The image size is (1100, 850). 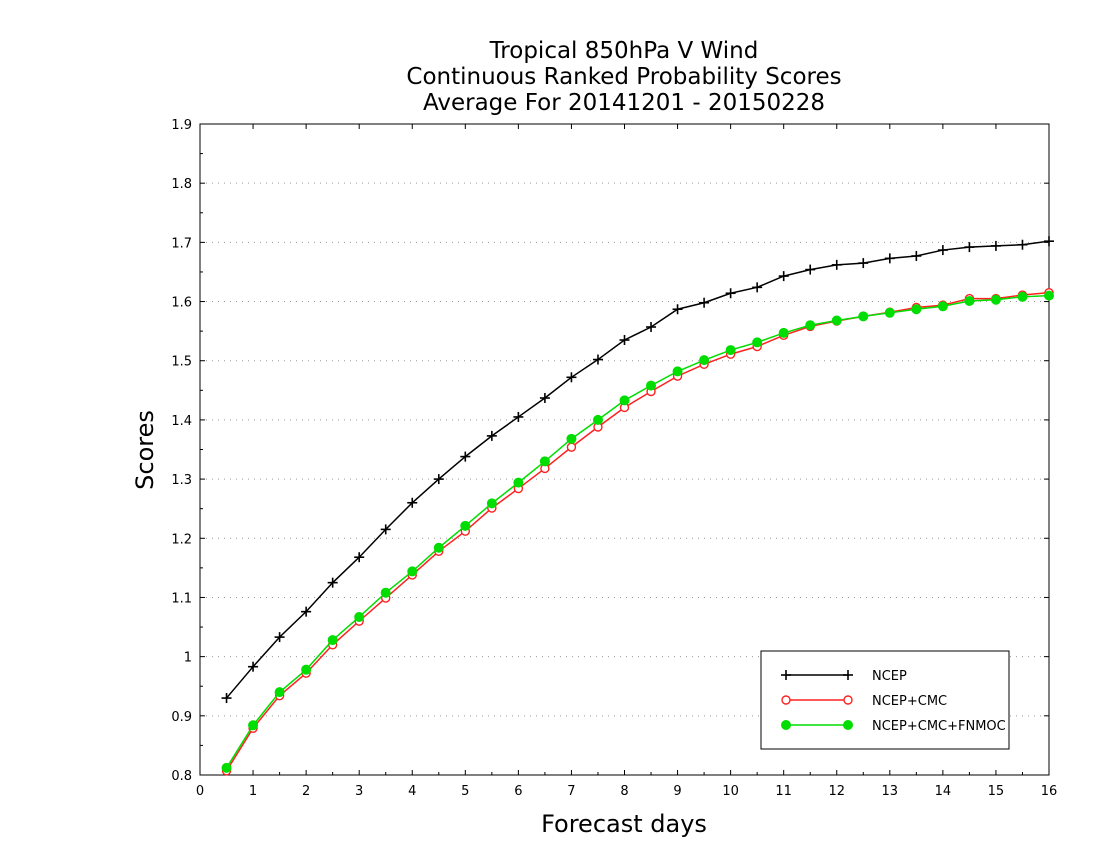 What do you see at coordinates (359, 791) in the screenshot?
I see `x-tick-label: 3` at bounding box center [359, 791].